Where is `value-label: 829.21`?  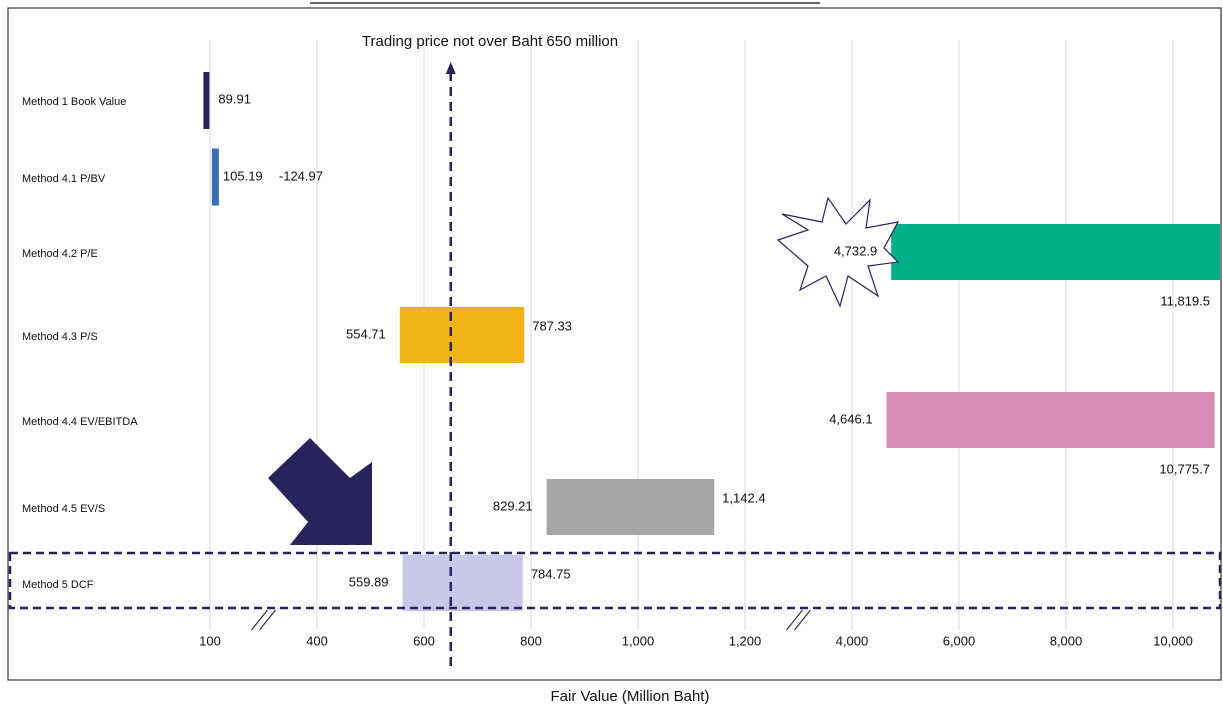 value-label: 829.21 is located at coordinates (513, 505).